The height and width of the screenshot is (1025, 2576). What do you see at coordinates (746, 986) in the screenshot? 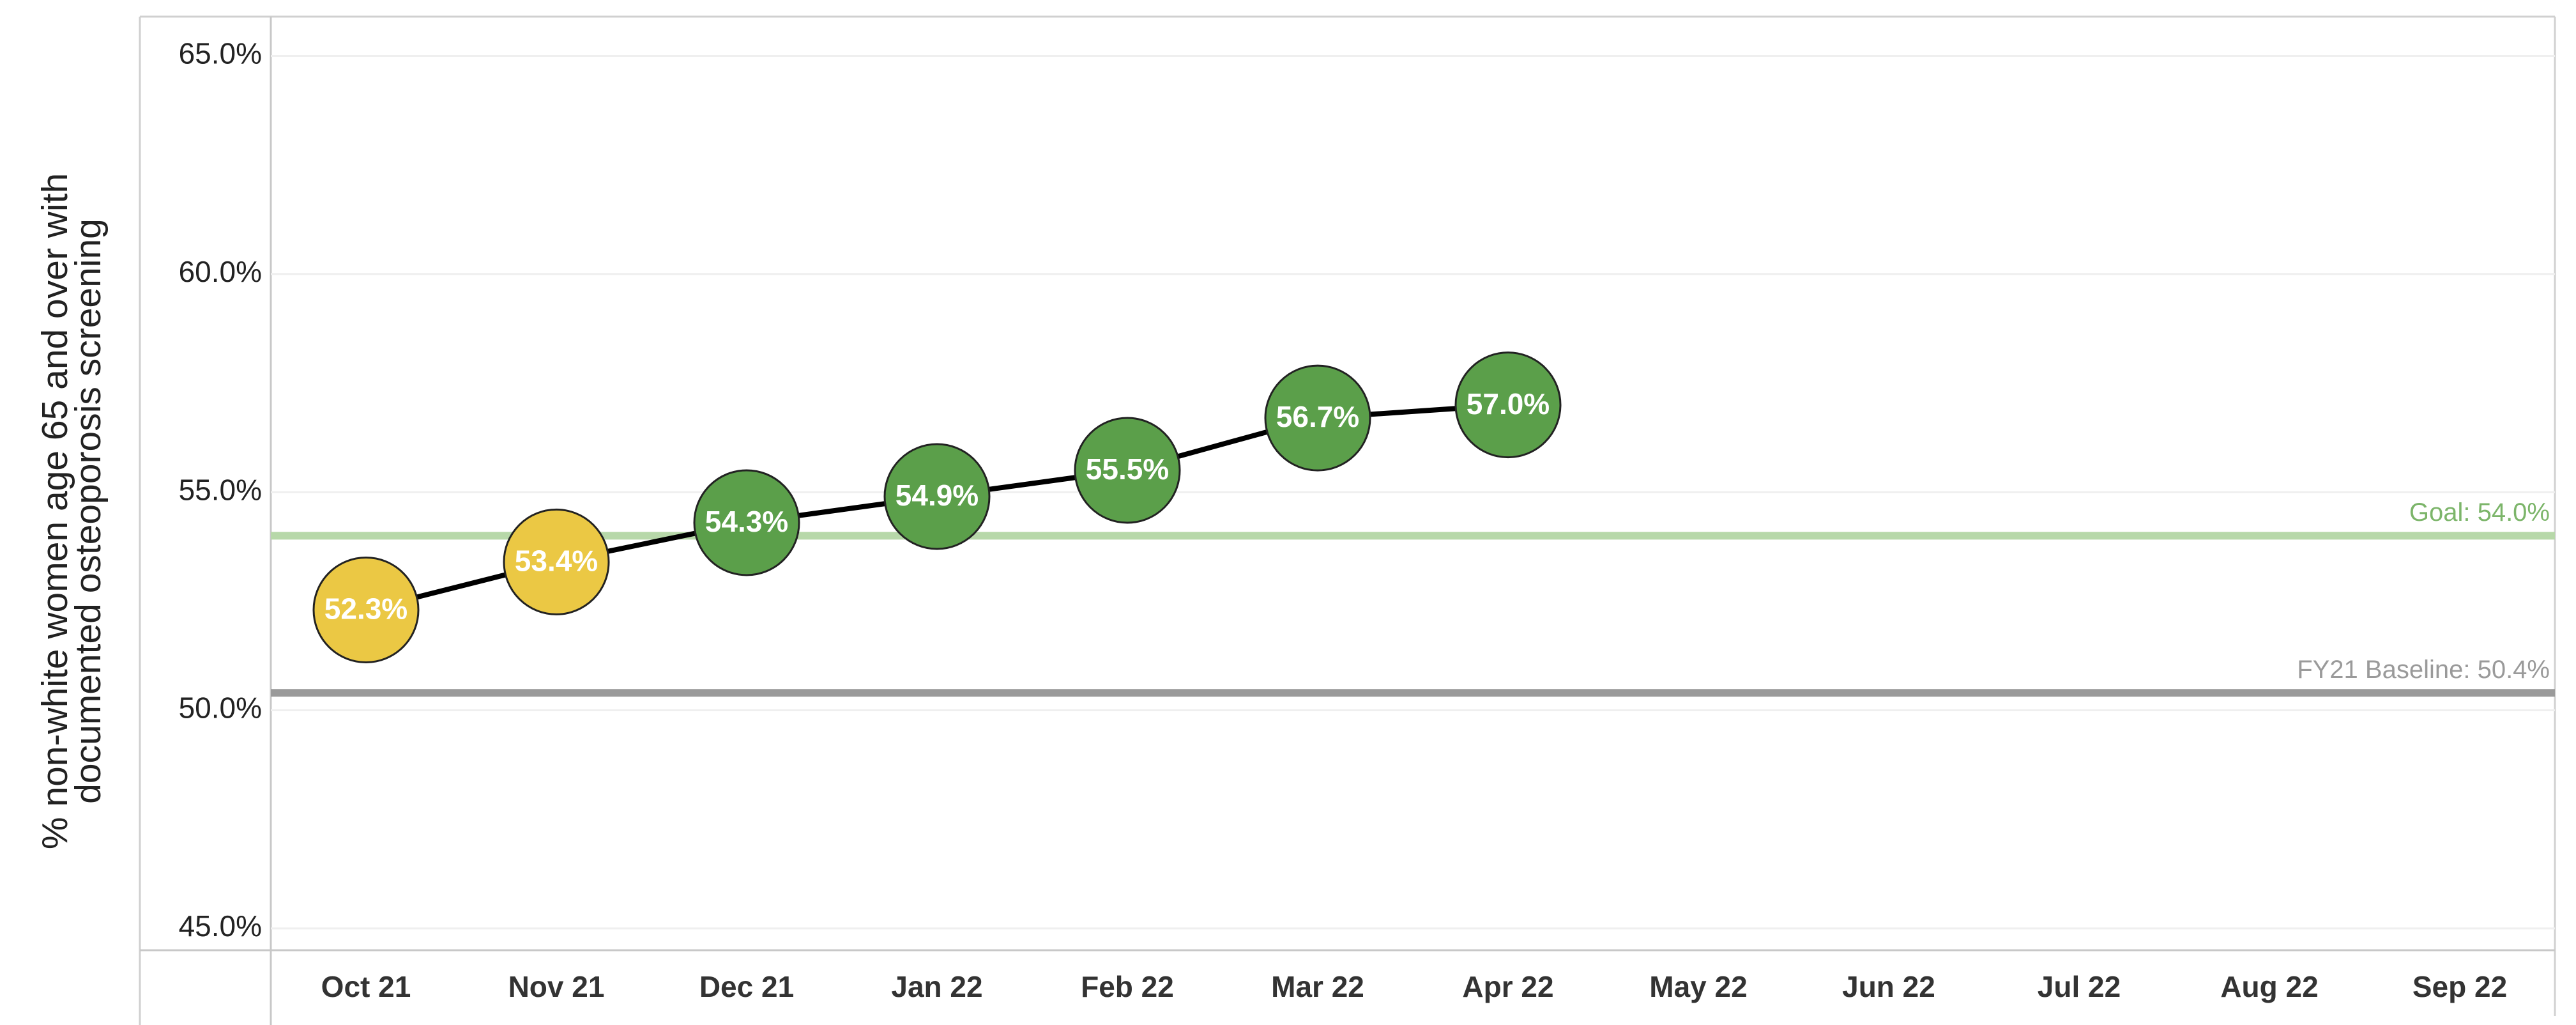
I see `x-tick-label: Dec 21` at bounding box center [746, 986].